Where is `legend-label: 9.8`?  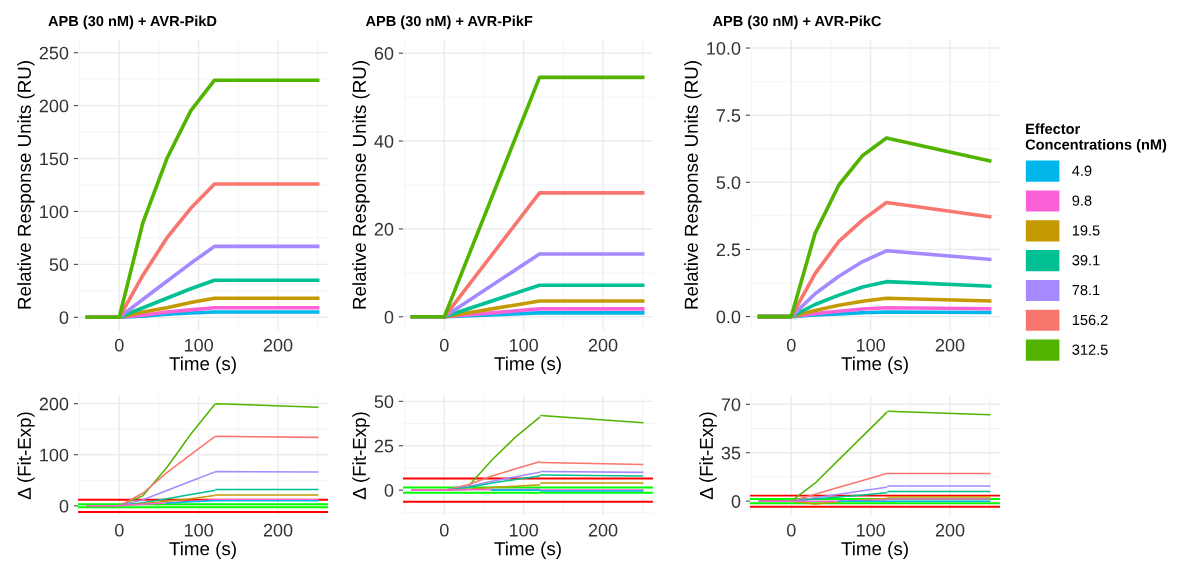 legend-label: 9.8 is located at coordinates (1082, 200).